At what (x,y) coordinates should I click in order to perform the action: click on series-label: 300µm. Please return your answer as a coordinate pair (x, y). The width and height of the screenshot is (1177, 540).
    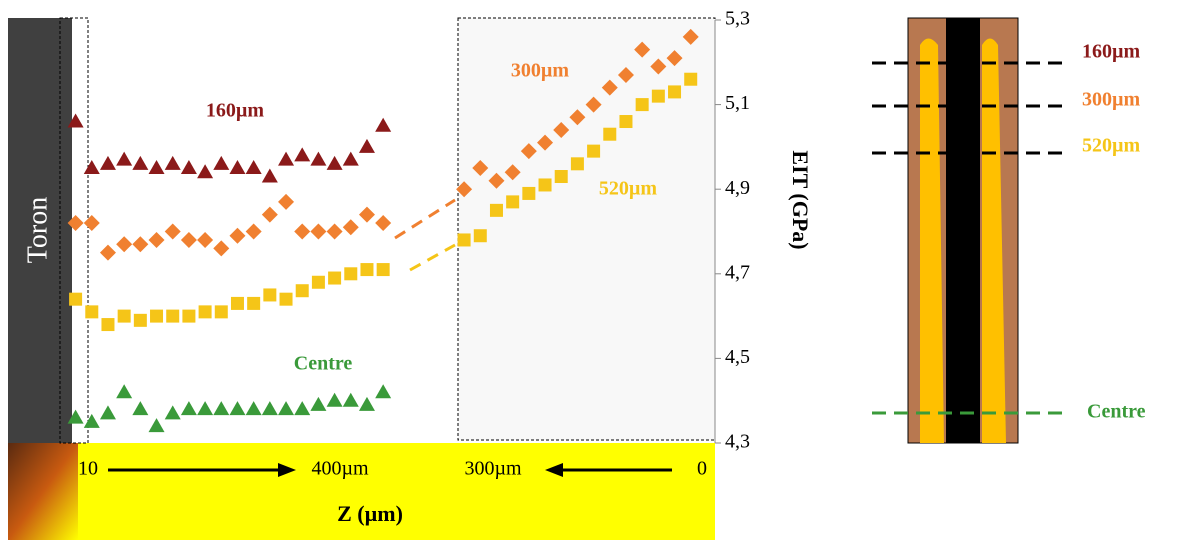
    Looking at the image, I should click on (540, 71).